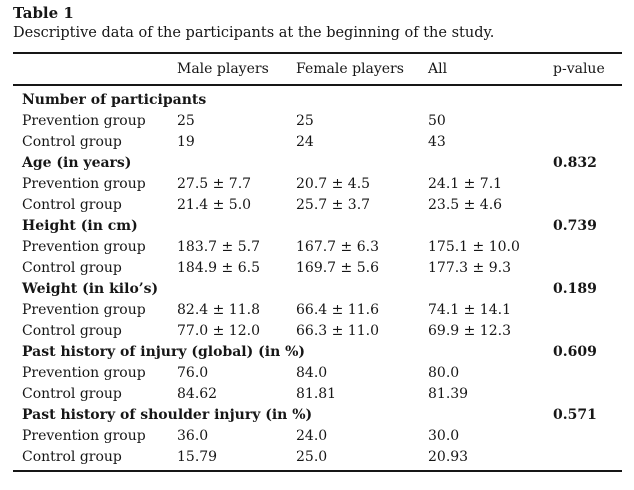 This screenshot has width=634, height=490. Describe the element at coordinates (167, 415) in the screenshot. I see `section-label: Past history of shoulder injury (in %)` at that location.